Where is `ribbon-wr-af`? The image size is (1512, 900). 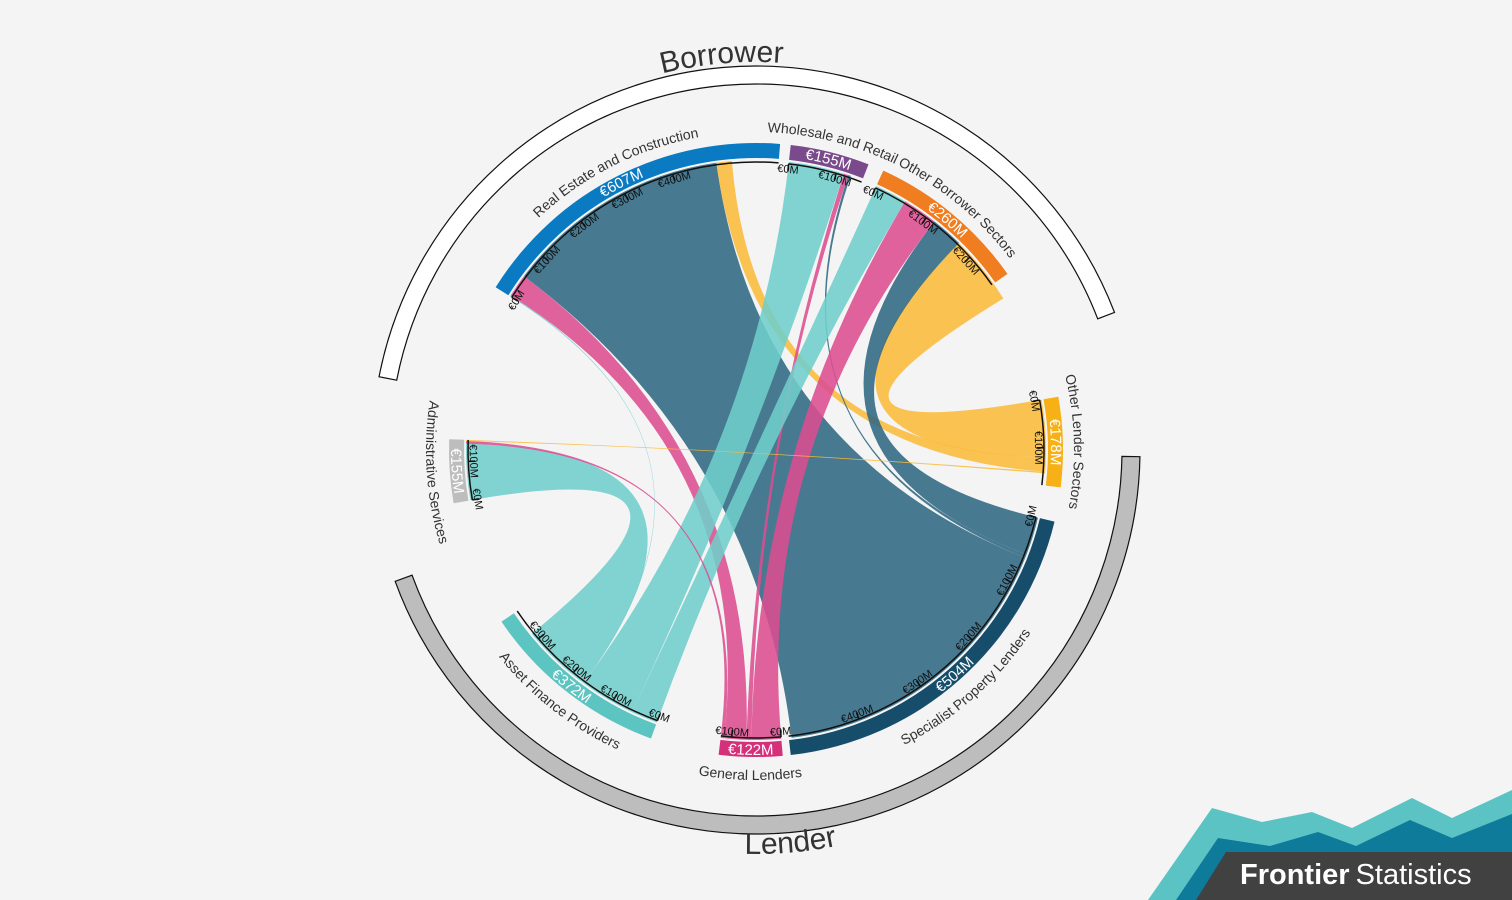 ribbon-wr-af is located at coordinates (713, 437).